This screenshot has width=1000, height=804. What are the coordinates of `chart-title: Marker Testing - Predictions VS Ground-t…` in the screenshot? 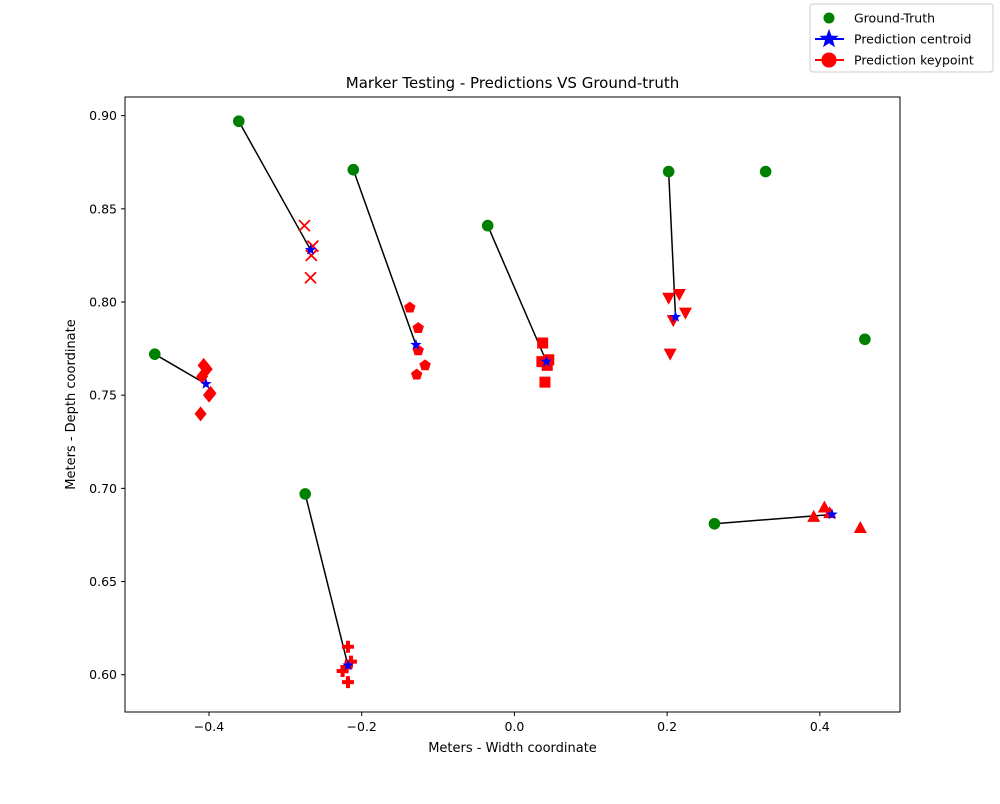 It's located at (512, 83).